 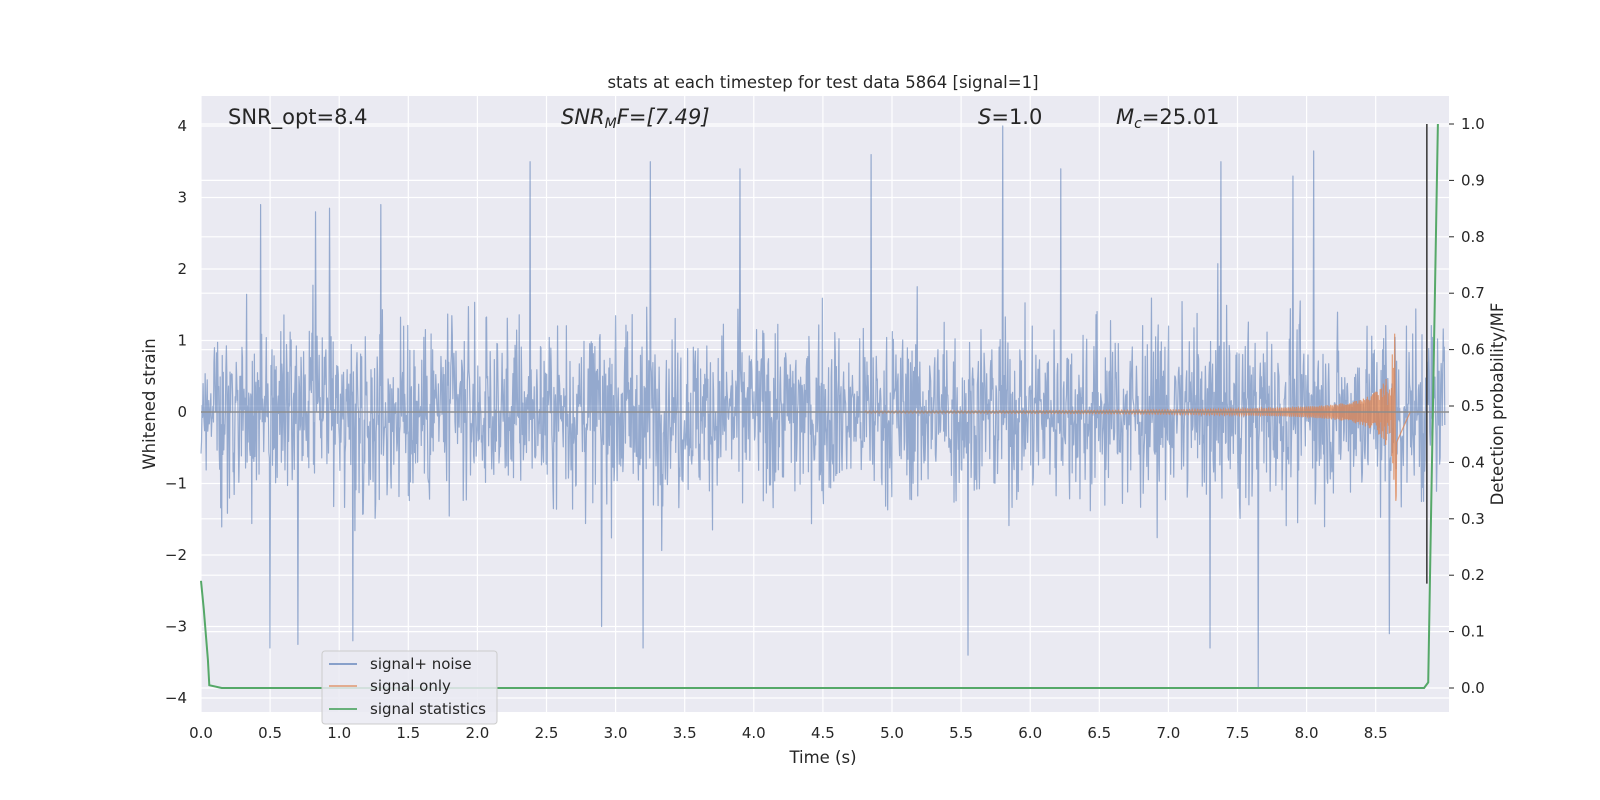 What do you see at coordinates (822, 757) in the screenshot?
I see `x-axis-label: Time (s)` at bounding box center [822, 757].